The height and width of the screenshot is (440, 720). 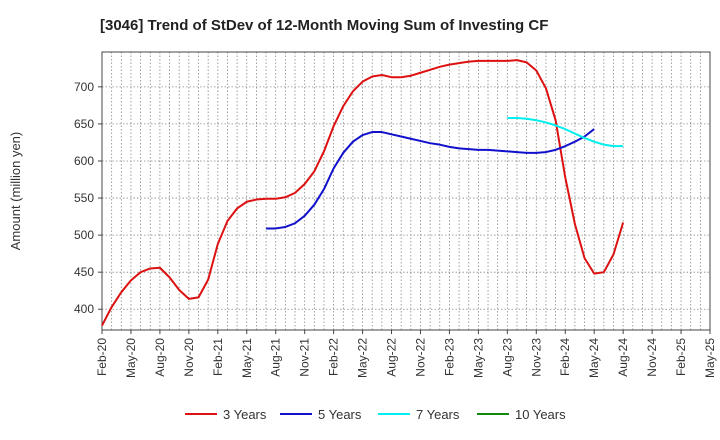 I want to click on y-tick-label: 550, so click(x=84, y=198).